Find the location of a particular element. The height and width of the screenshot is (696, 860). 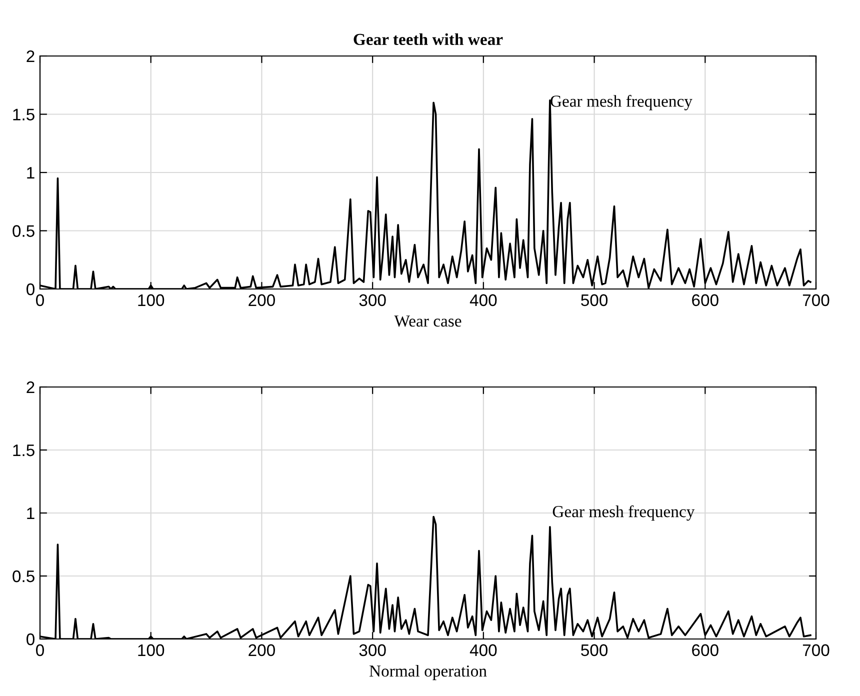

x-axis-title: Wear case is located at coordinates (428, 321).